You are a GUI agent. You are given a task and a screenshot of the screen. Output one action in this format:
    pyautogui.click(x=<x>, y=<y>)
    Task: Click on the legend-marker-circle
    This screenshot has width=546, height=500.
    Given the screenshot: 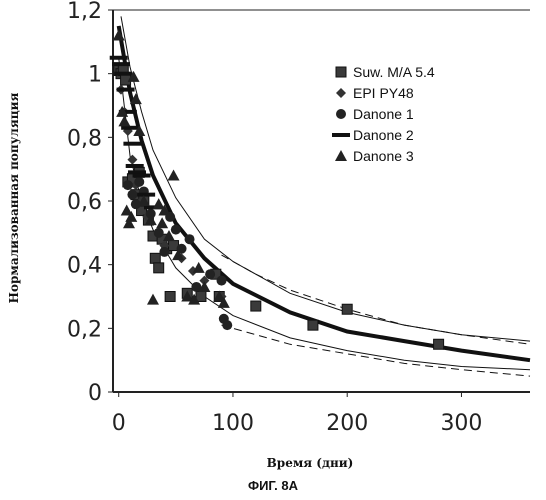 What is the action you would take?
    pyautogui.click(x=341, y=114)
    